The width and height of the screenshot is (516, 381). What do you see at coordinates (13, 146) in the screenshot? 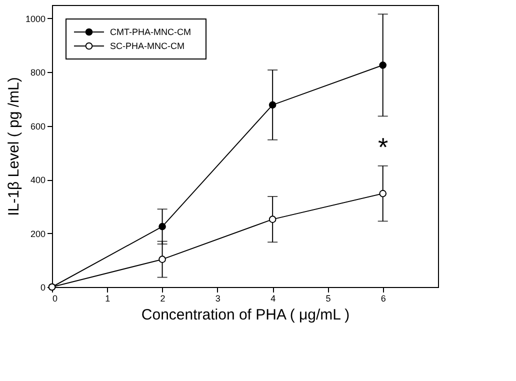
I see `y-axis-title: IL-1β Level ( pg /mL)` at bounding box center [13, 146].